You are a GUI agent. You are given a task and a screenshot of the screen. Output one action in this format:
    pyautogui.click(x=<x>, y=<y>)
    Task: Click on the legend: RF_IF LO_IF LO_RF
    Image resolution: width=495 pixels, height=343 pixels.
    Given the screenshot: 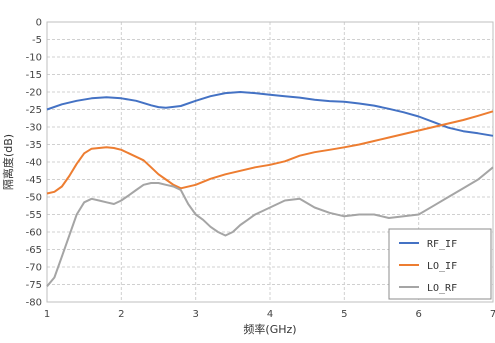 What is the action you would take?
    pyautogui.click(x=440, y=264)
    